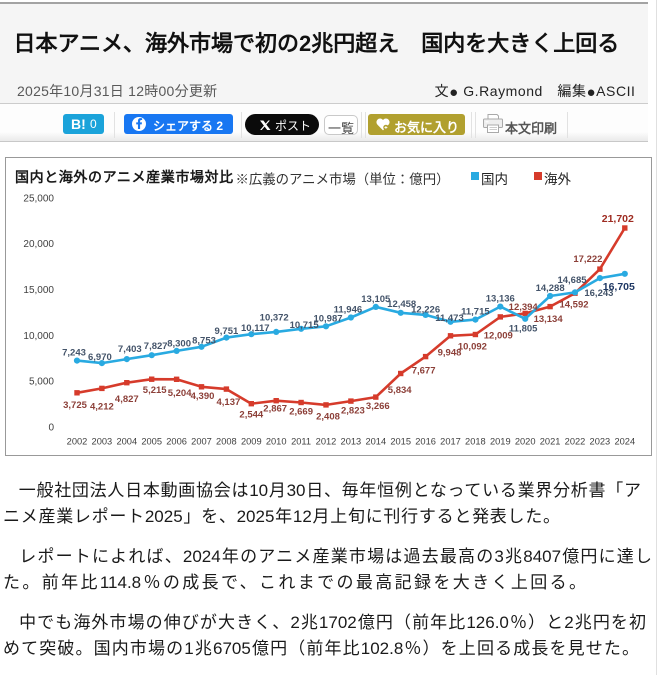 This screenshot has width=659, height=675. I want to click on svg-text: 11,473, so click(449, 318).